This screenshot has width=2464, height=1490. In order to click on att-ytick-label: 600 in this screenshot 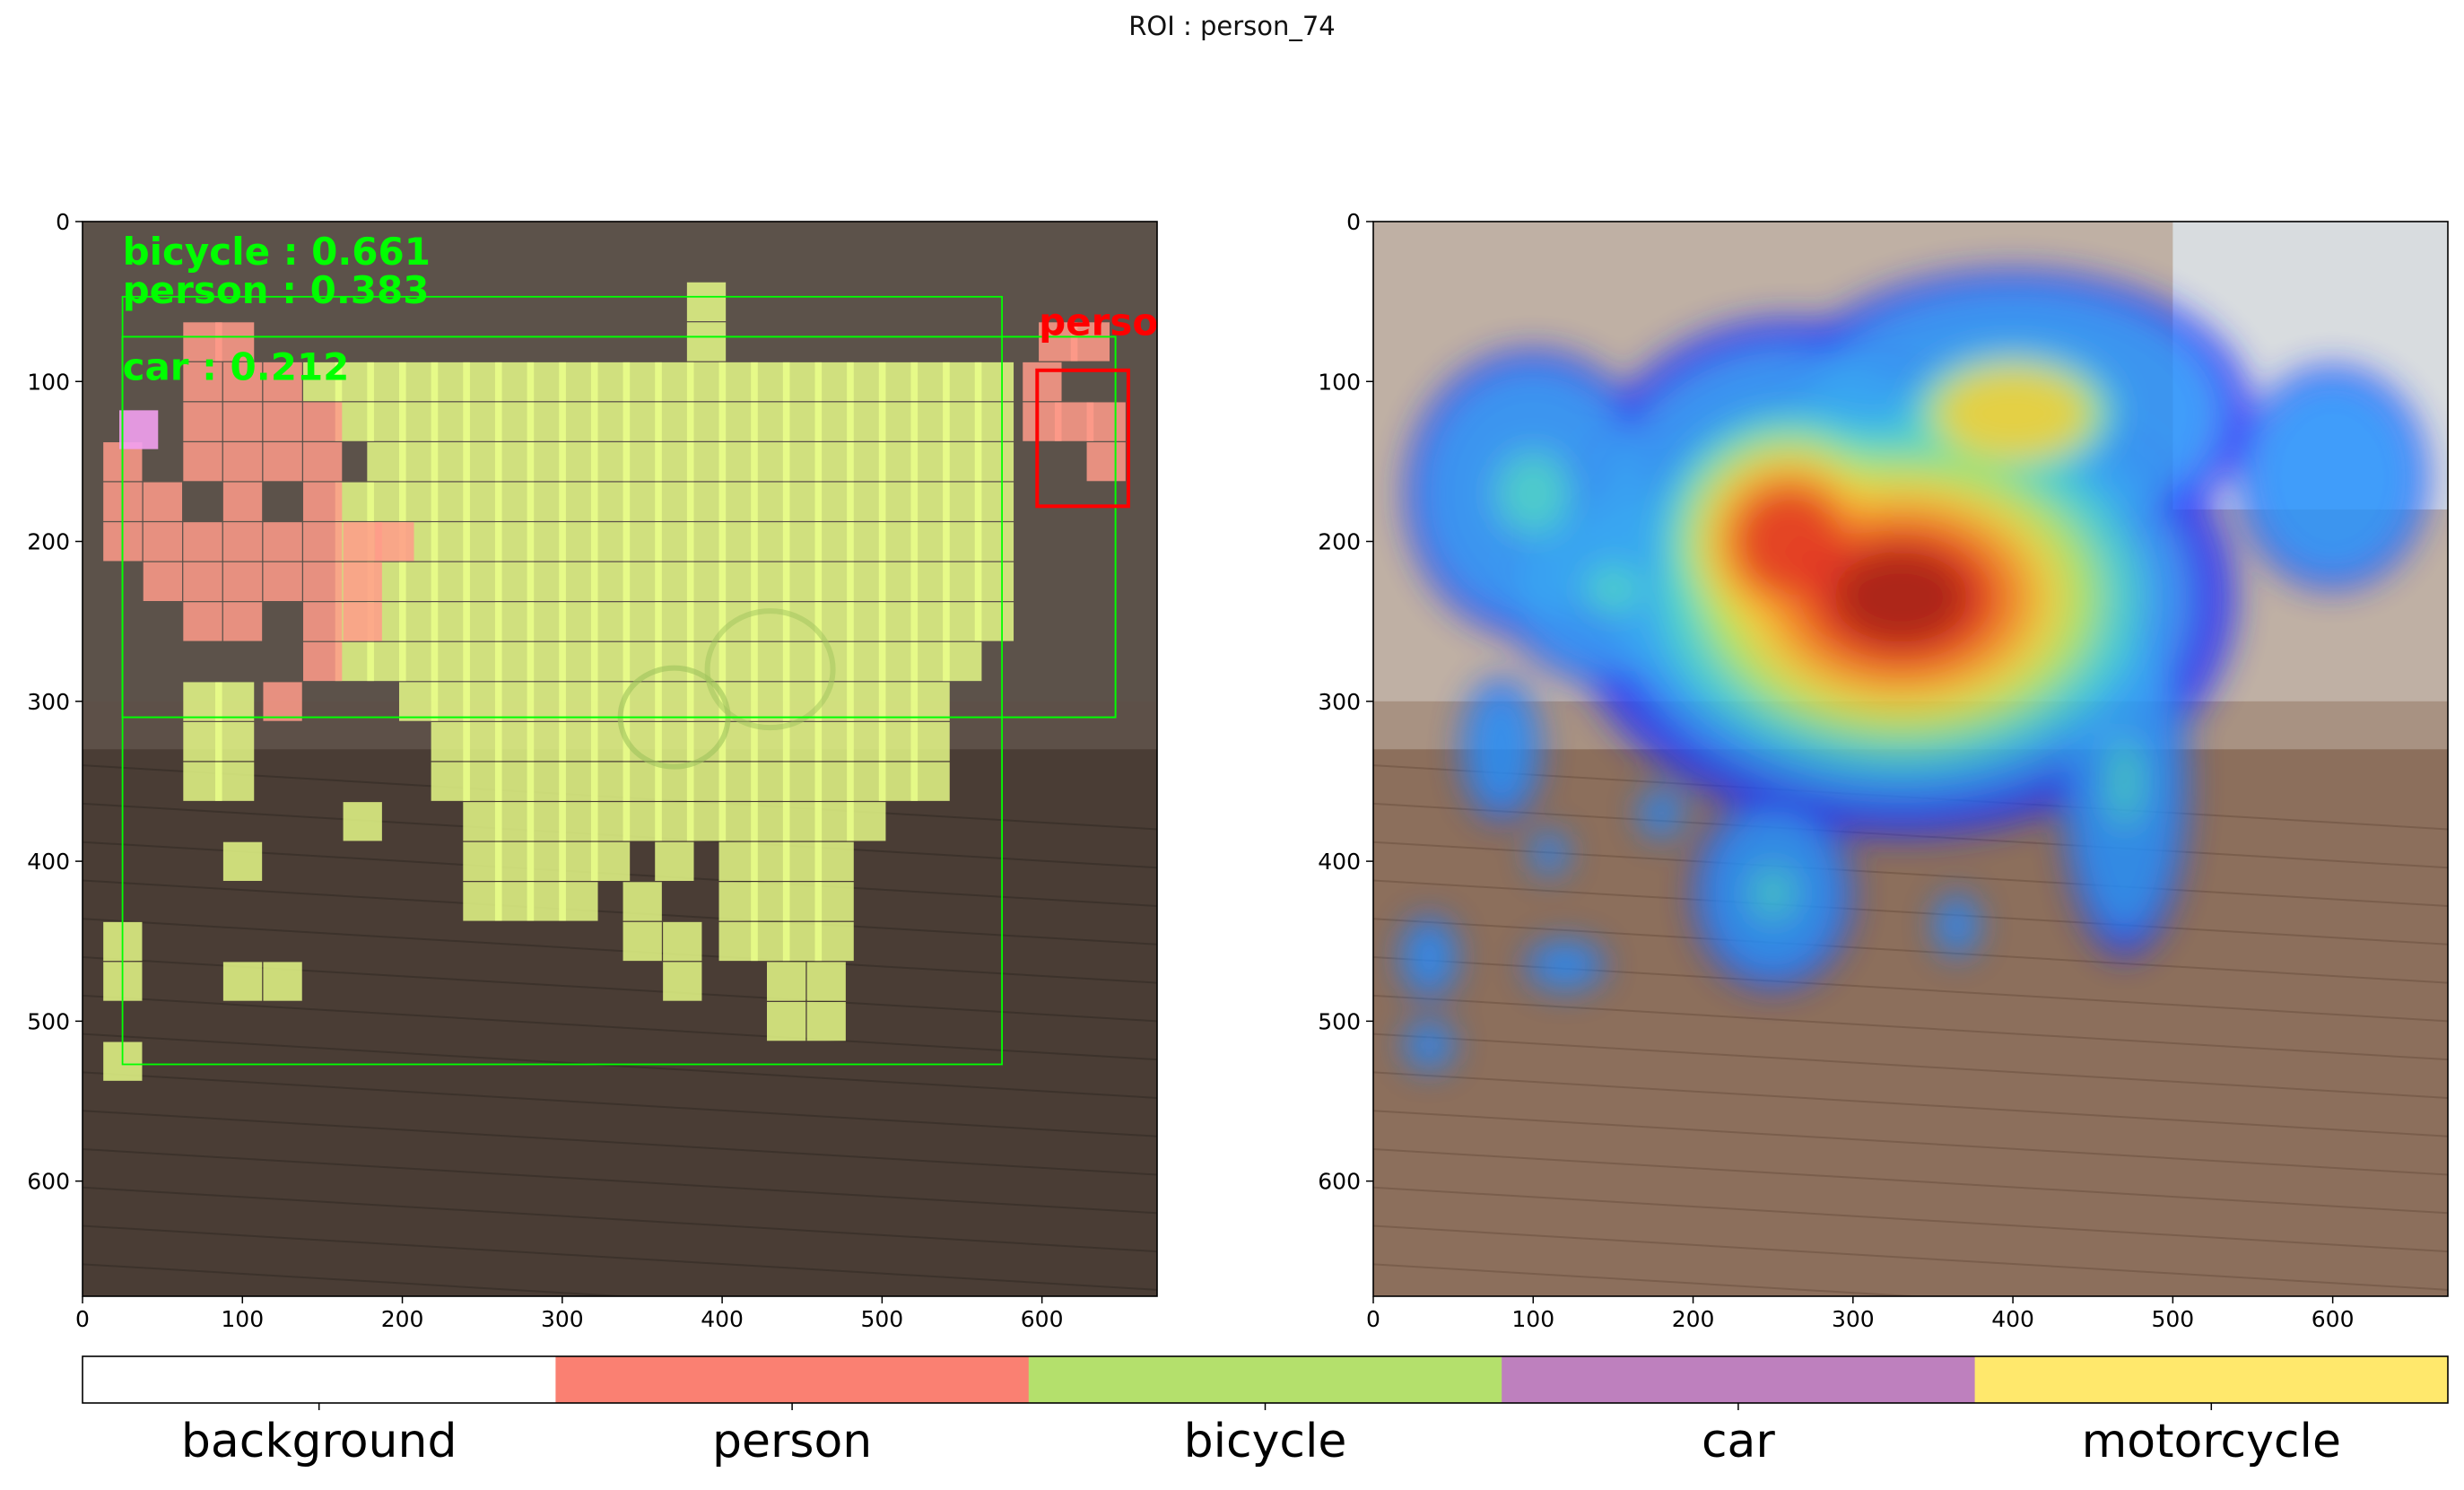, I will do `click(1339, 1182)`.